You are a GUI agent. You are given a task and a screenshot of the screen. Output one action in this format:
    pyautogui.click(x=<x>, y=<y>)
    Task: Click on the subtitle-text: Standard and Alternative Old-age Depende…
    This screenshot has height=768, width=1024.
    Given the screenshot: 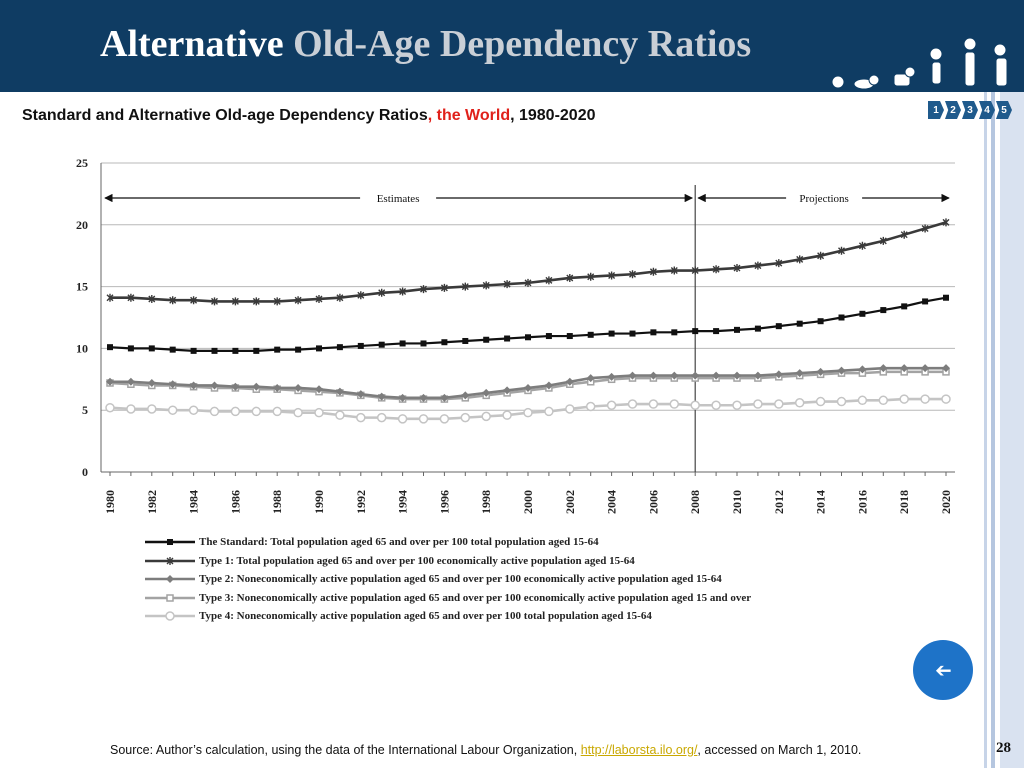 What is the action you would take?
    pyautogui.click(x=225, y=115)
    